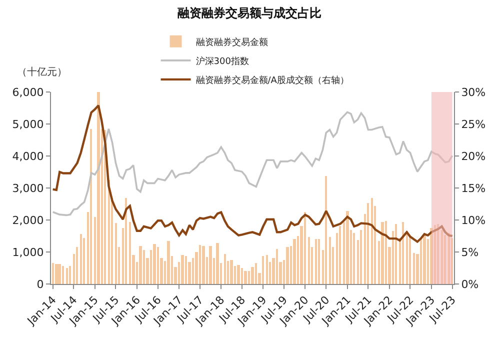  I want to click on y2-tick-label: 30%, so click(473, 92).